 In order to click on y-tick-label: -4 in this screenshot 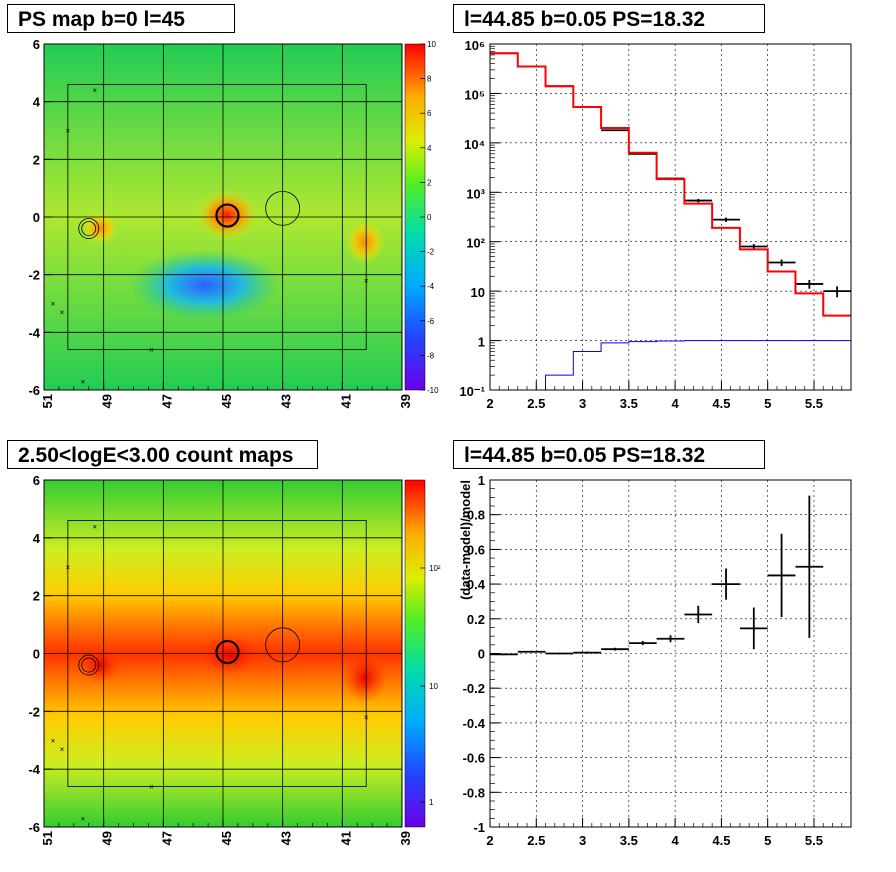, I will do `click(34, 332)`.